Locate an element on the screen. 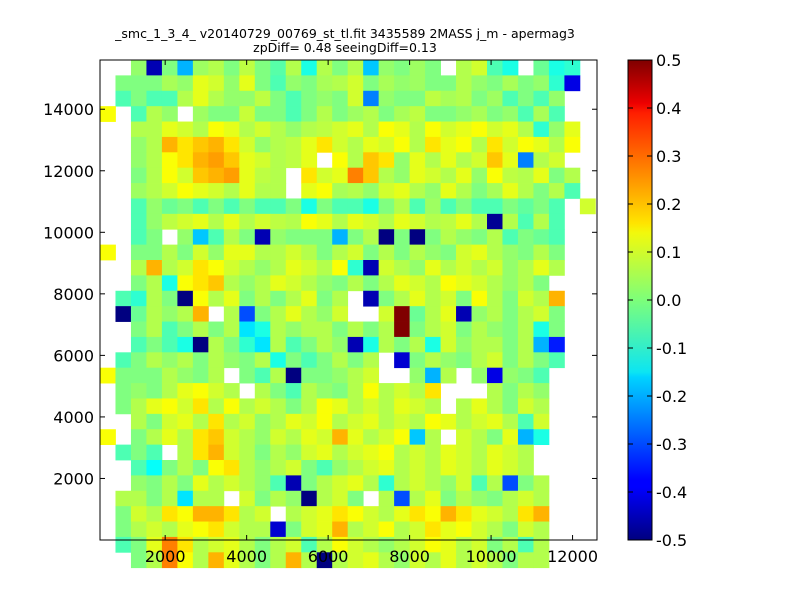  chart-title-line2: zpDiff= 0.48 seeingDiff=0.13 is located at coordinates (345, 47).